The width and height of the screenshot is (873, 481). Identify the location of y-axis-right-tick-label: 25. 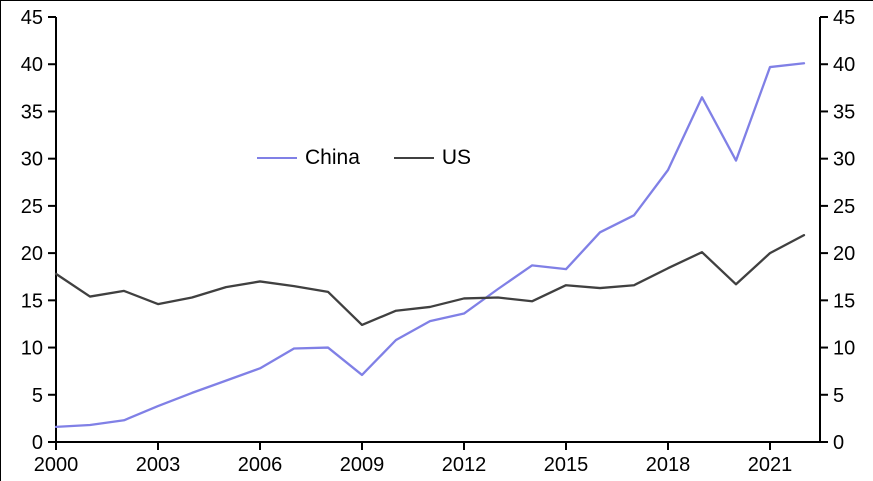
(844, 207).